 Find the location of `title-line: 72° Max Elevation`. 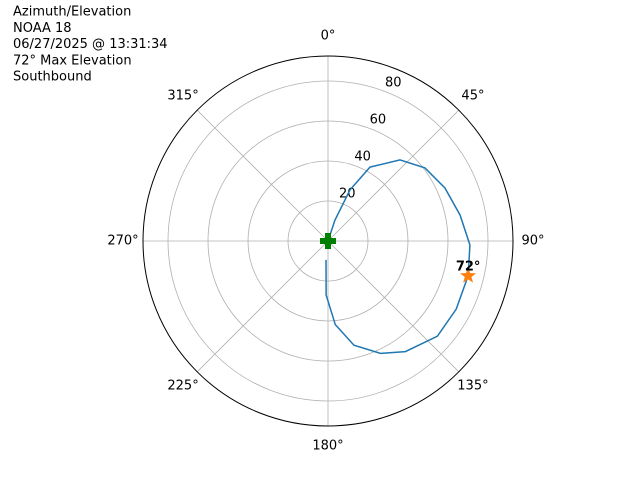

title-line: 72° Max Elevation is located at coordinates (72, 60).